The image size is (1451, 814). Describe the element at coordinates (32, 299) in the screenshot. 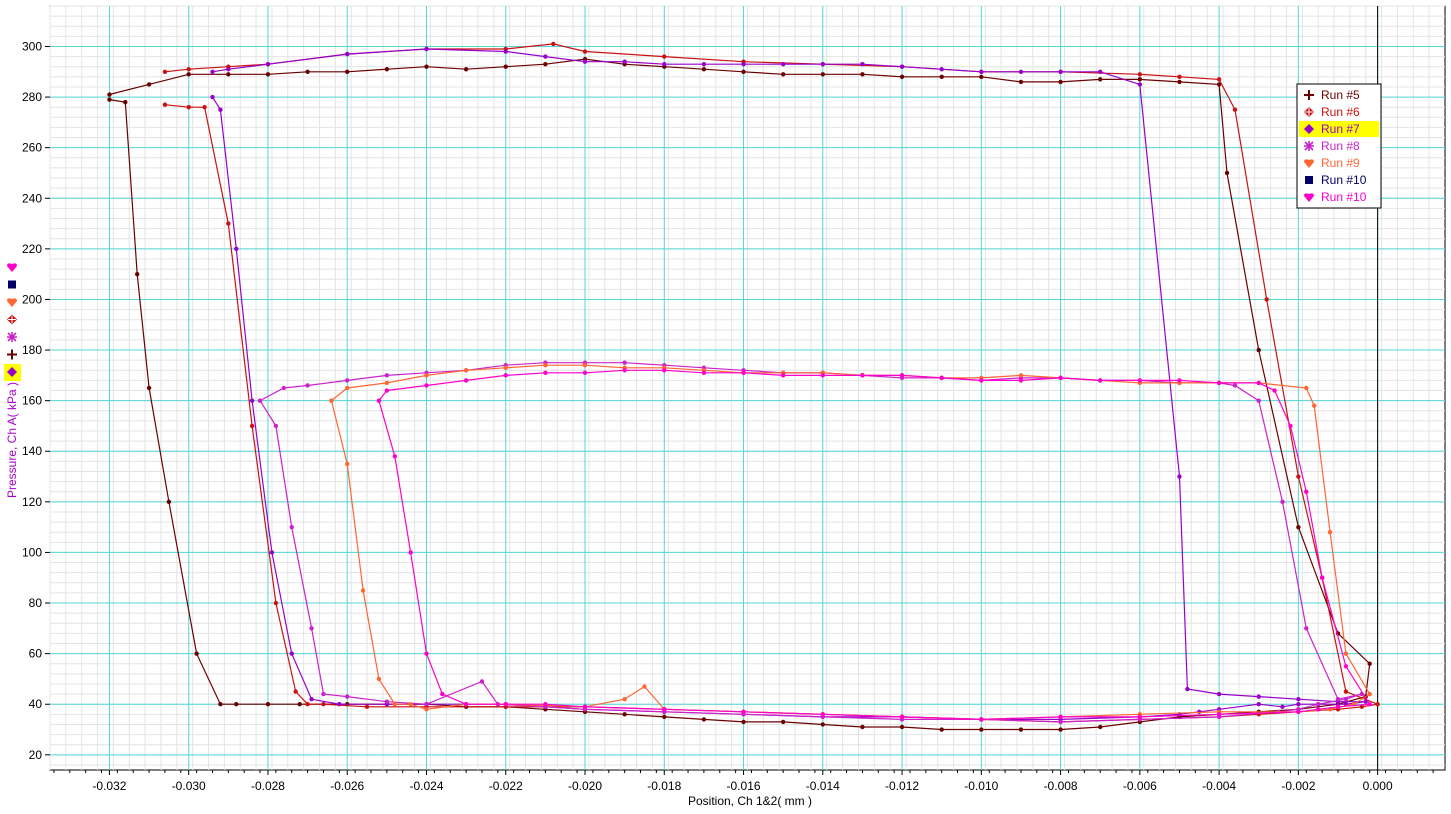

I see `y-tick-label: 200` at that location.